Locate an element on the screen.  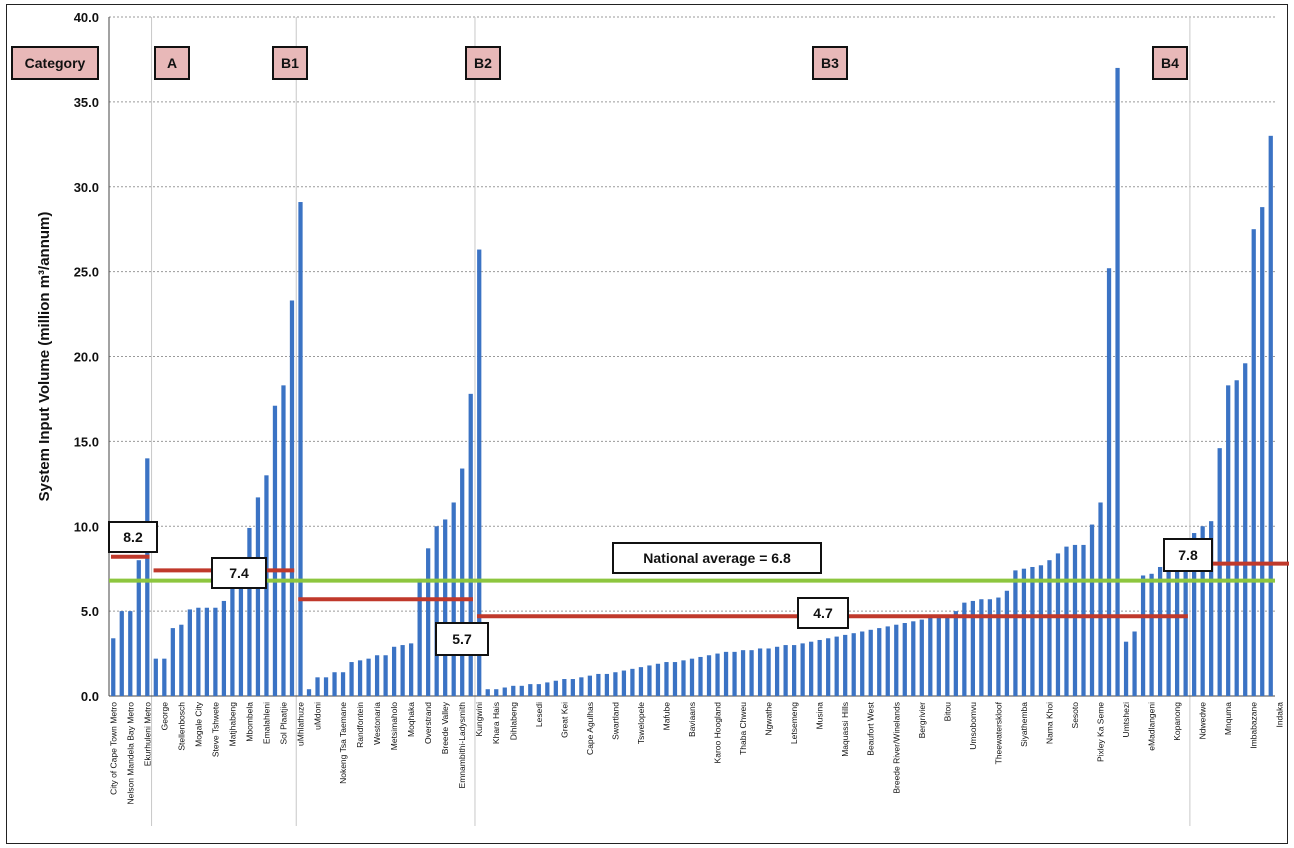
x-tick-label: Siyathemba is located at coordinates (1024, 724).